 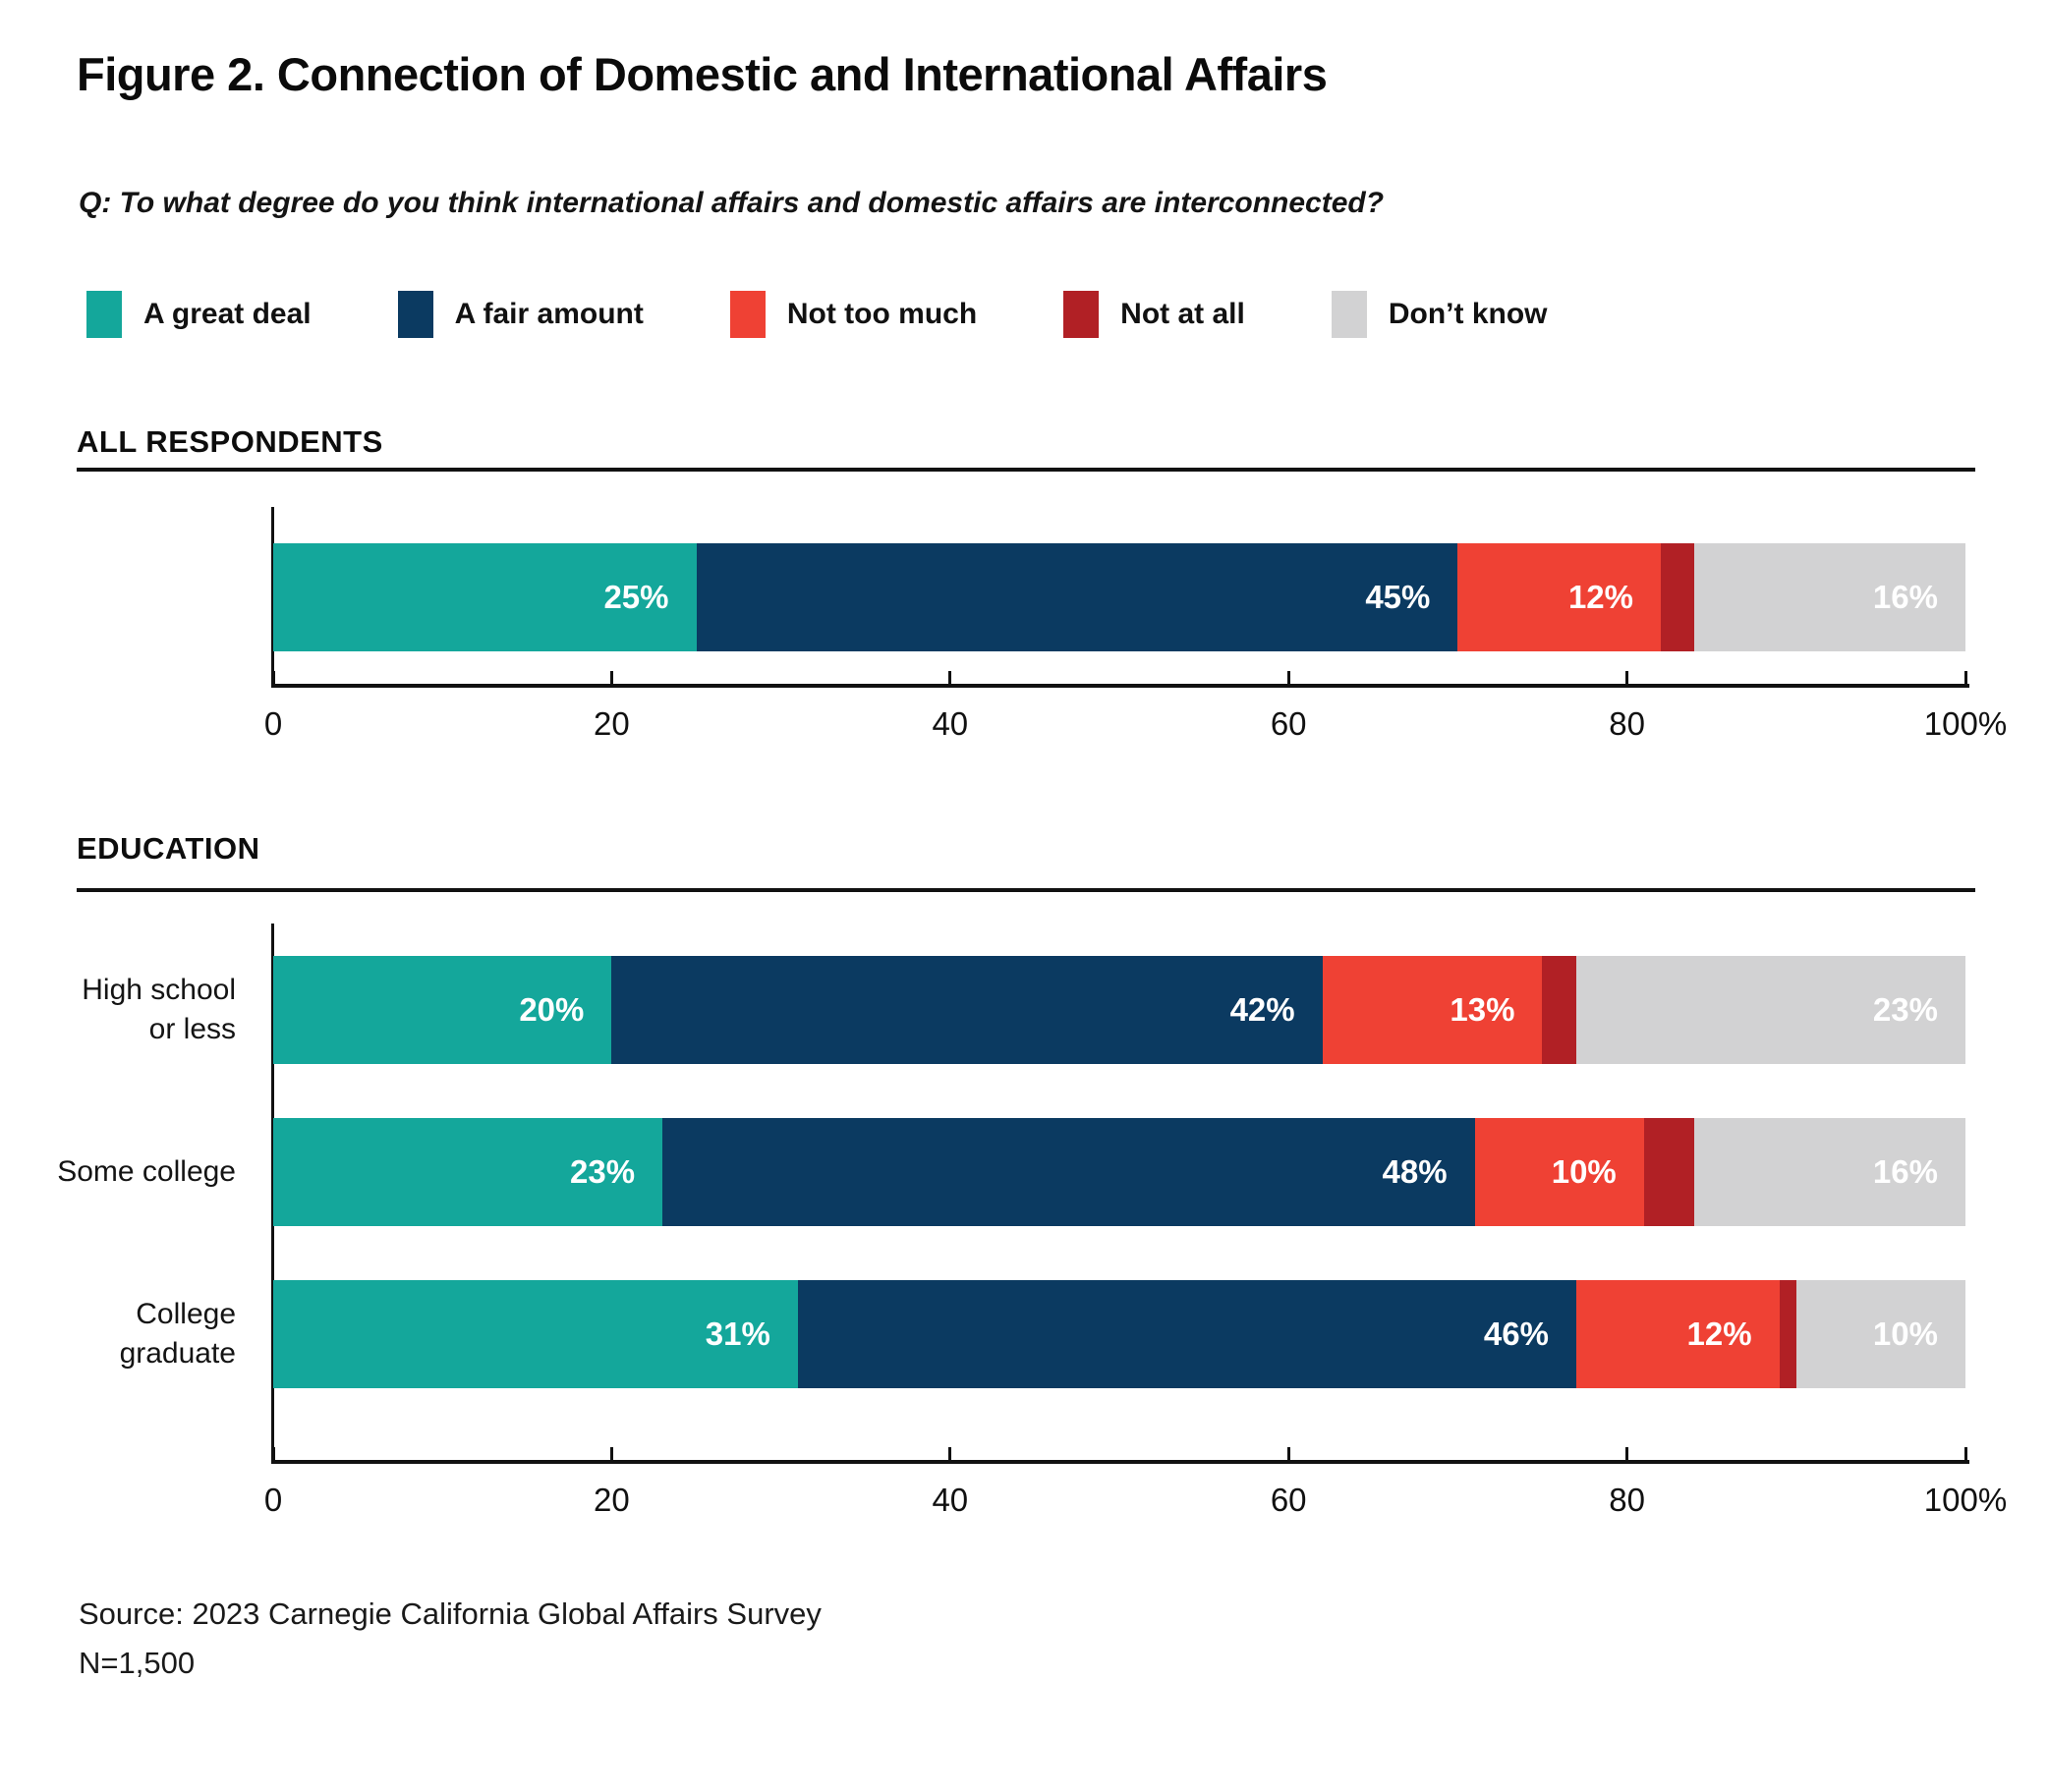 What do you see at coordinates (1398, 597) in the screenshot?
I see `segment-label: 45%` at bounding box center [1398, 597].